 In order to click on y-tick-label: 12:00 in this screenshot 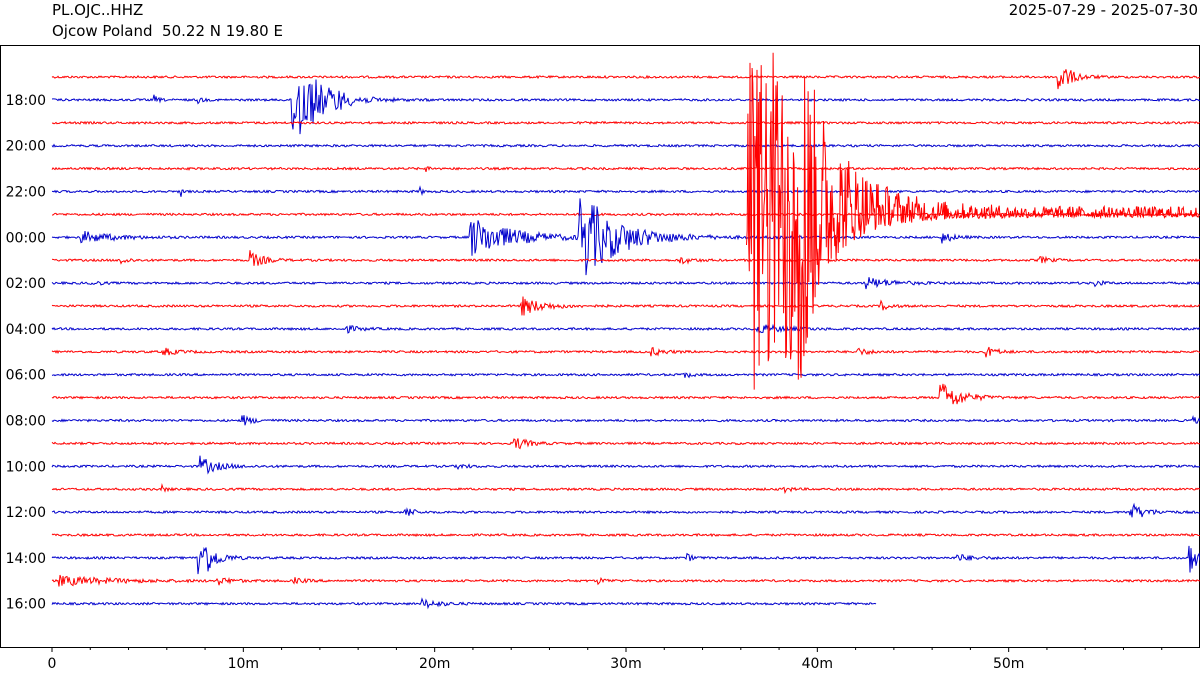, I will do `click(26, 513)`.